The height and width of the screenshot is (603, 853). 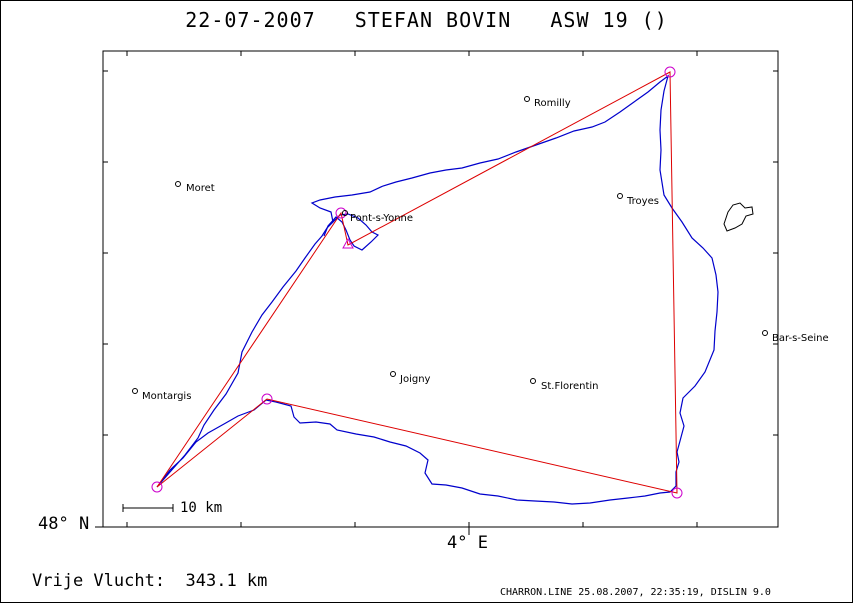 What do you see at coordinates (552, 103) in the screenshot?
I see `town-label-romilly: Romilly` at bounding box center [552, 103].